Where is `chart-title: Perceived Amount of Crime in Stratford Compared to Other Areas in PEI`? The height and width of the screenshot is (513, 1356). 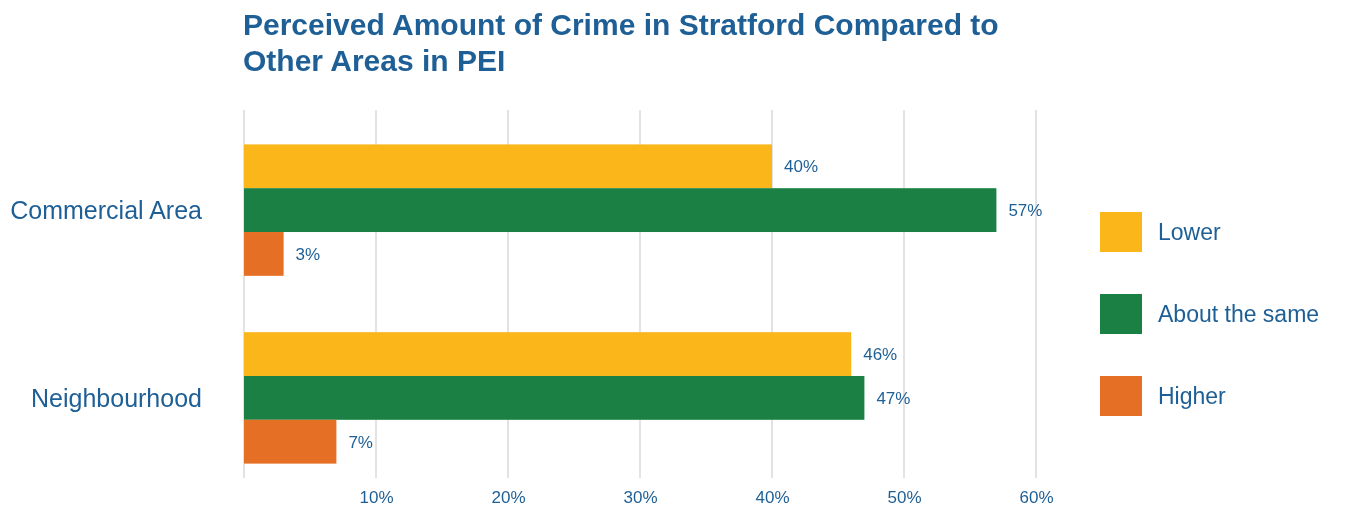 chart-title: Perceived Amount of Crime in Stratford Compared to Other Areas in PEI is located at coordinates (621, 42).